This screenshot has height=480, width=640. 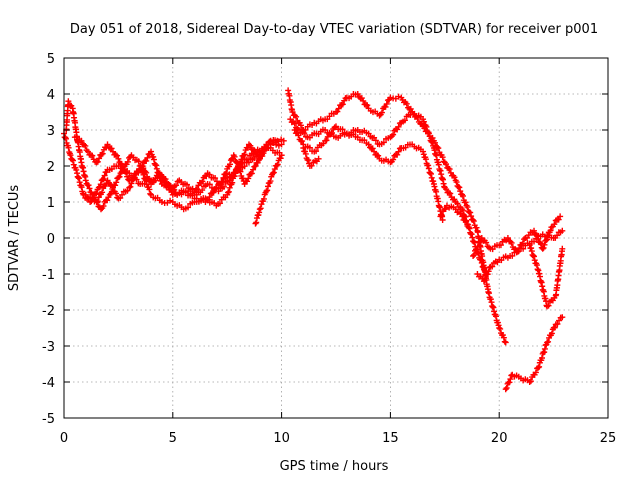 I want to click on x-tick-label: 10, so click(x=281, y=438).